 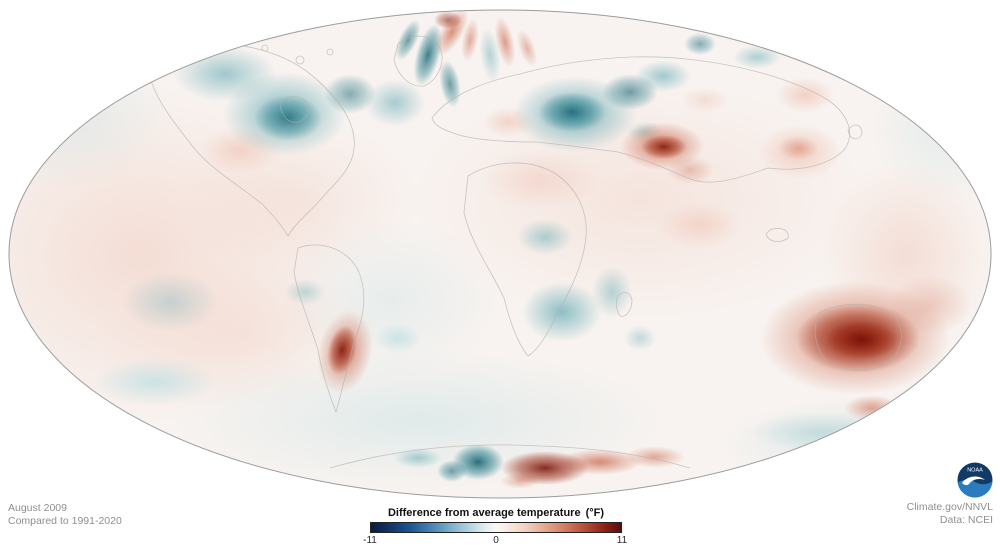 I want to click on antarctica-outline, so click(x=510, y=456).